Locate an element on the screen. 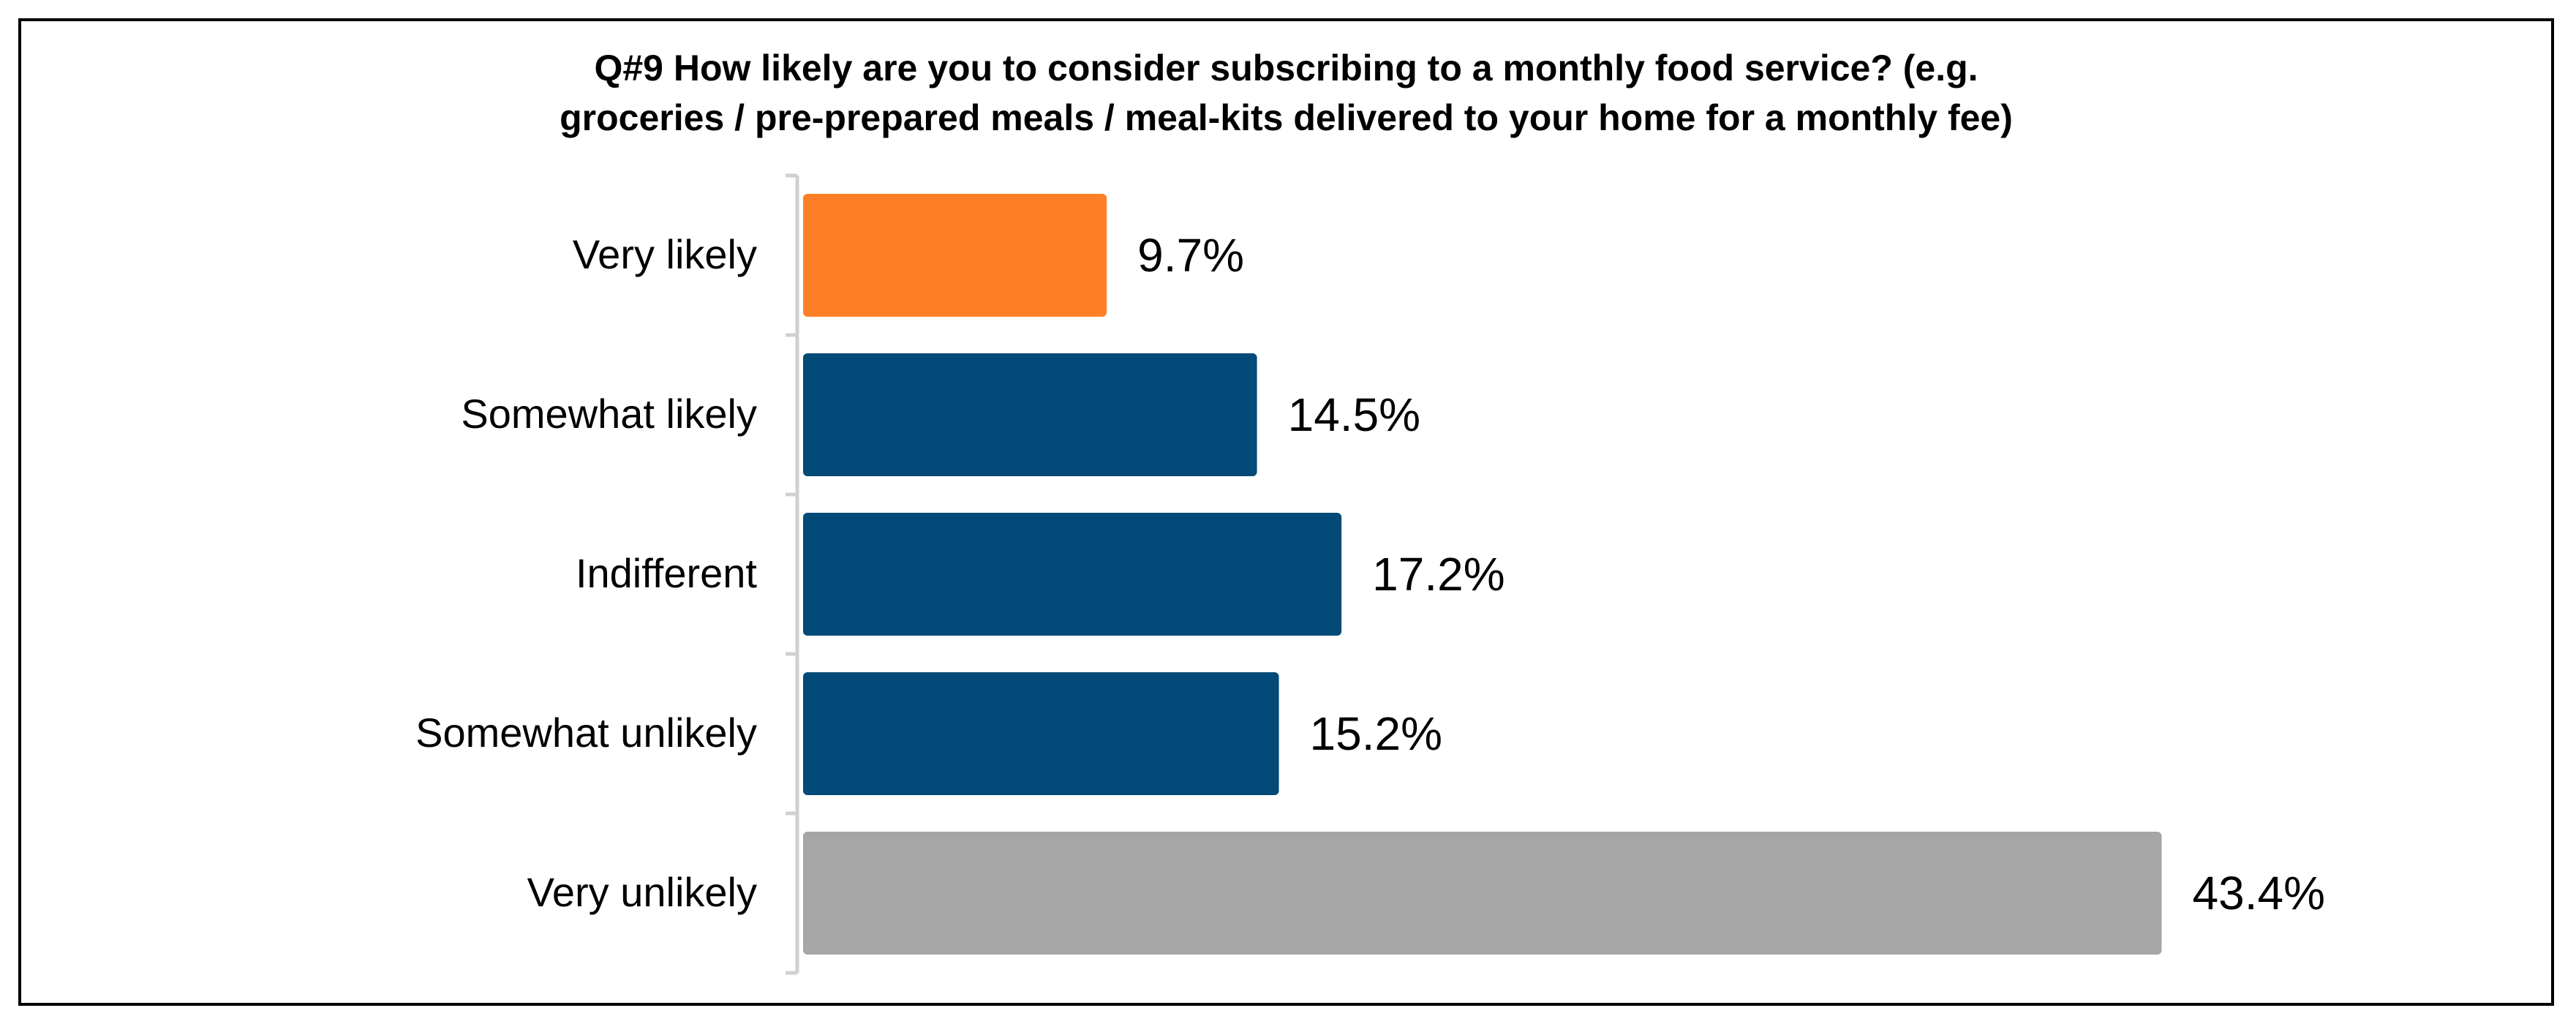 The width and height of the screenshot is (2576, 1027). category-label: Indifferent is located at coordinates (666, 573).